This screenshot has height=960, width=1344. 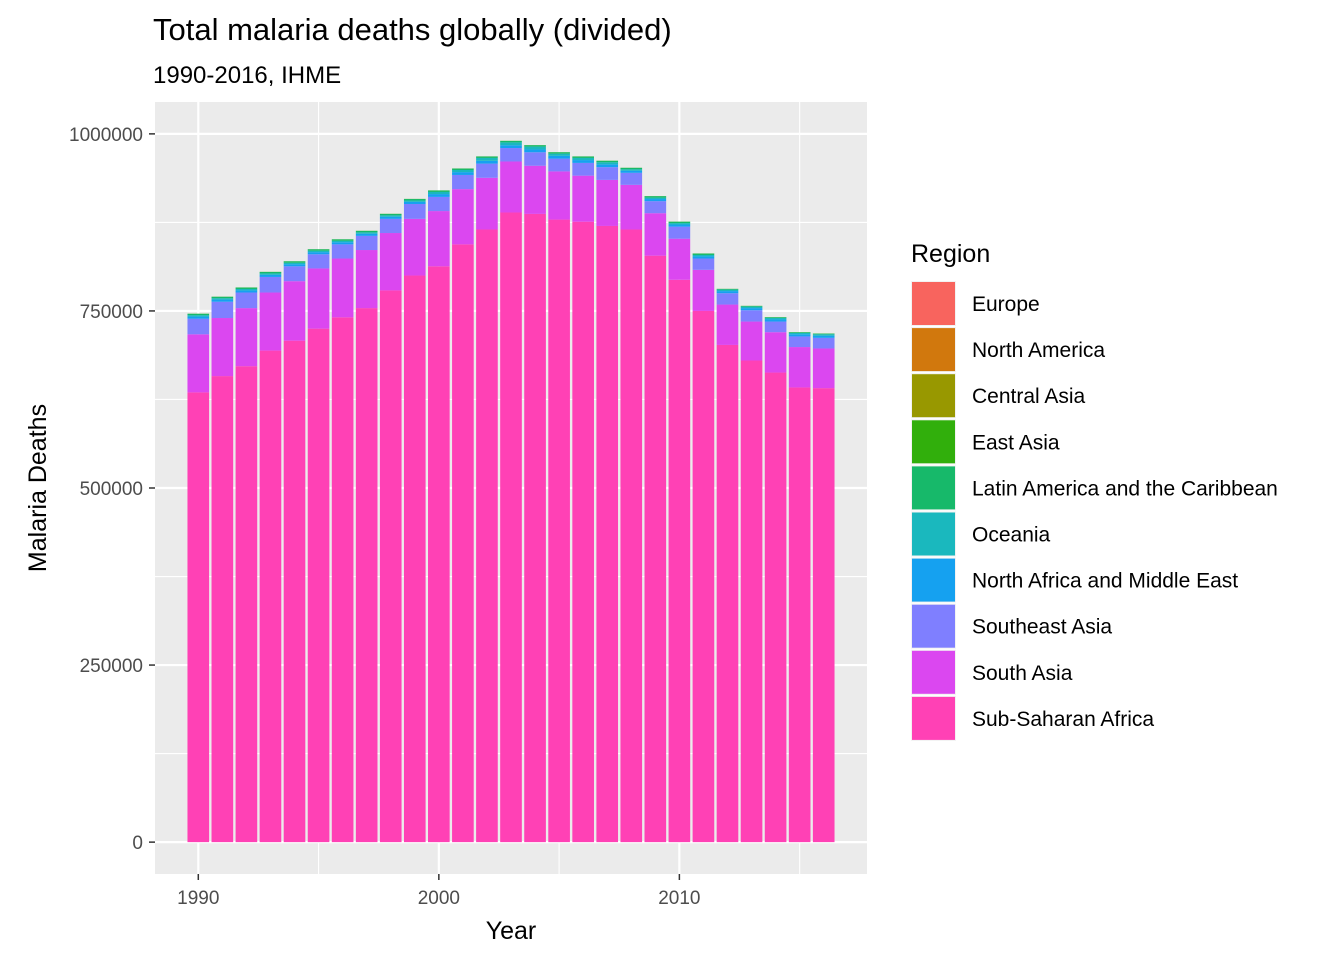 I want to click on legend-entry-label: Latin America and the Caribbean, so click(x=1125, y=488).